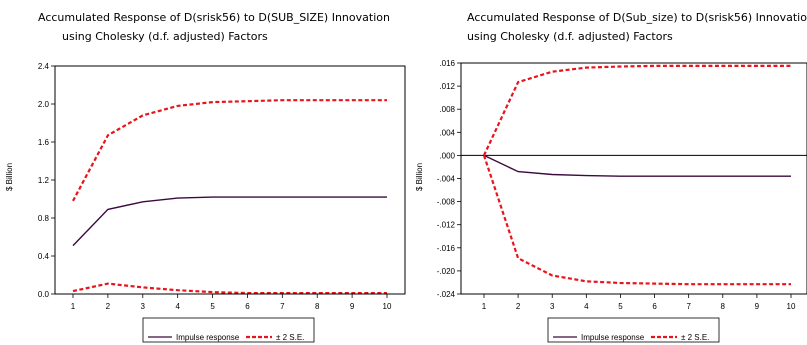 This screenshot has height=345, width=807. What do you see at coordinates (620, 306) in the screenshot?
I see `chart-2-x-tick-label: 5` at bounding box center [620, 306].